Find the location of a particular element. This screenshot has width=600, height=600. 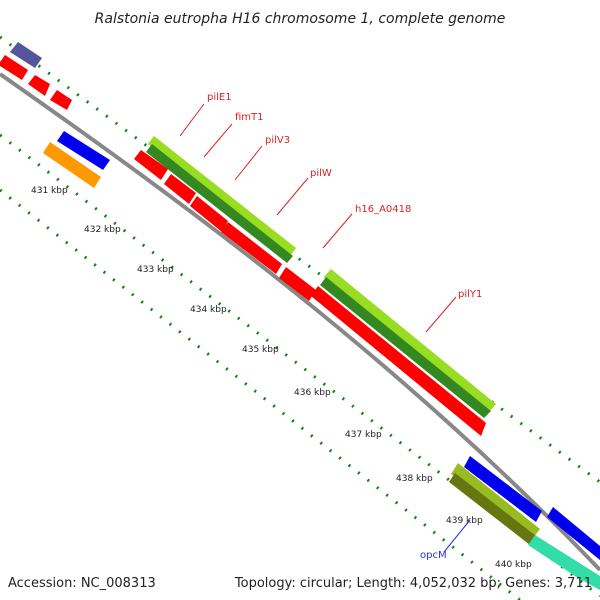

gene-label-pilW: pilW is located at coordinates (321, 173).